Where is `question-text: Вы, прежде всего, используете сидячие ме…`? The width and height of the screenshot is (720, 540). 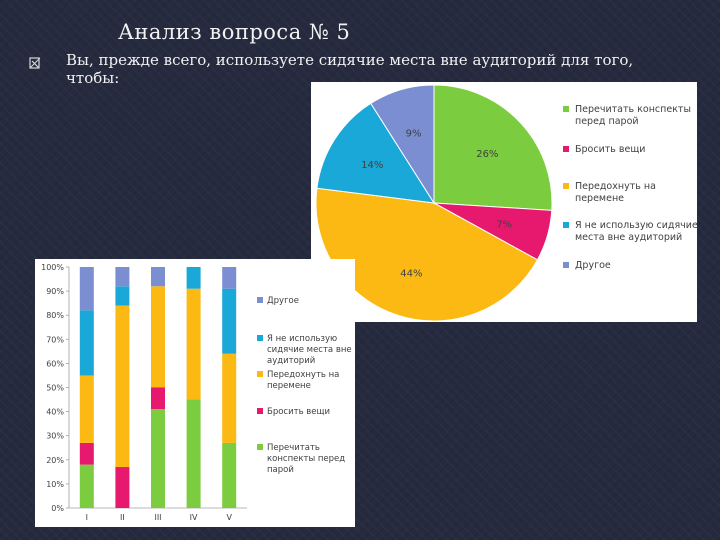
question-text: Вы, прежде всего, используете сидячие ме… is located at coordinates (350, 69).